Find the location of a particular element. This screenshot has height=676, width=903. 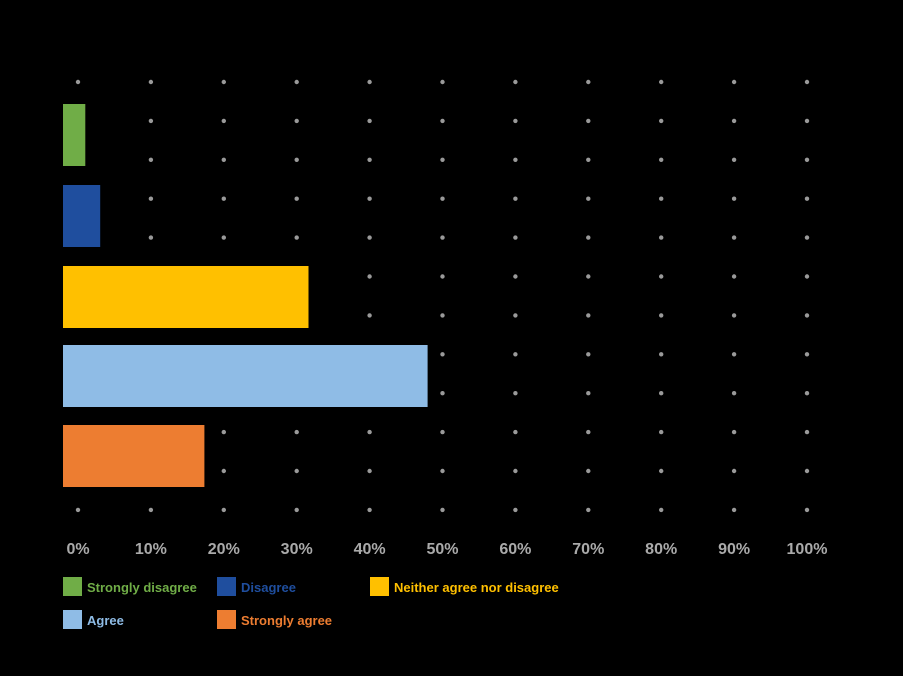

x-tick-label: 90% is located at coordinates (734, 549).